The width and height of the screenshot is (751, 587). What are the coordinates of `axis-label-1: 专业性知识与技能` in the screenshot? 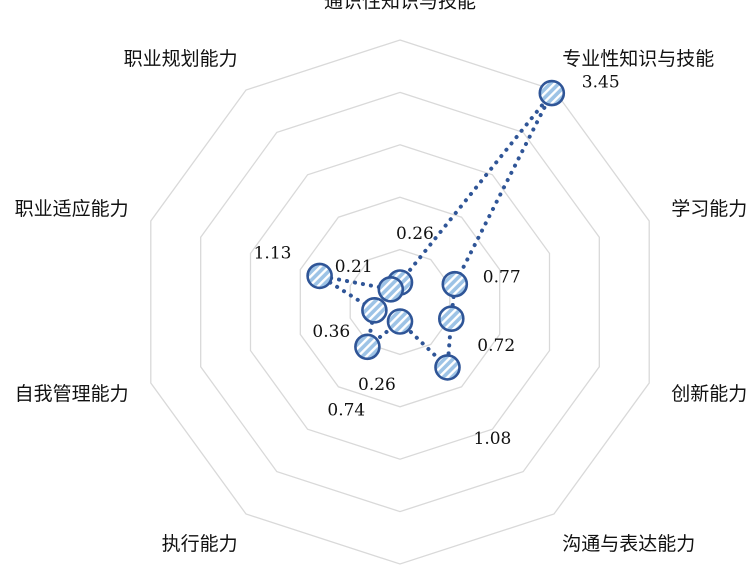 It's located at (638, 59).